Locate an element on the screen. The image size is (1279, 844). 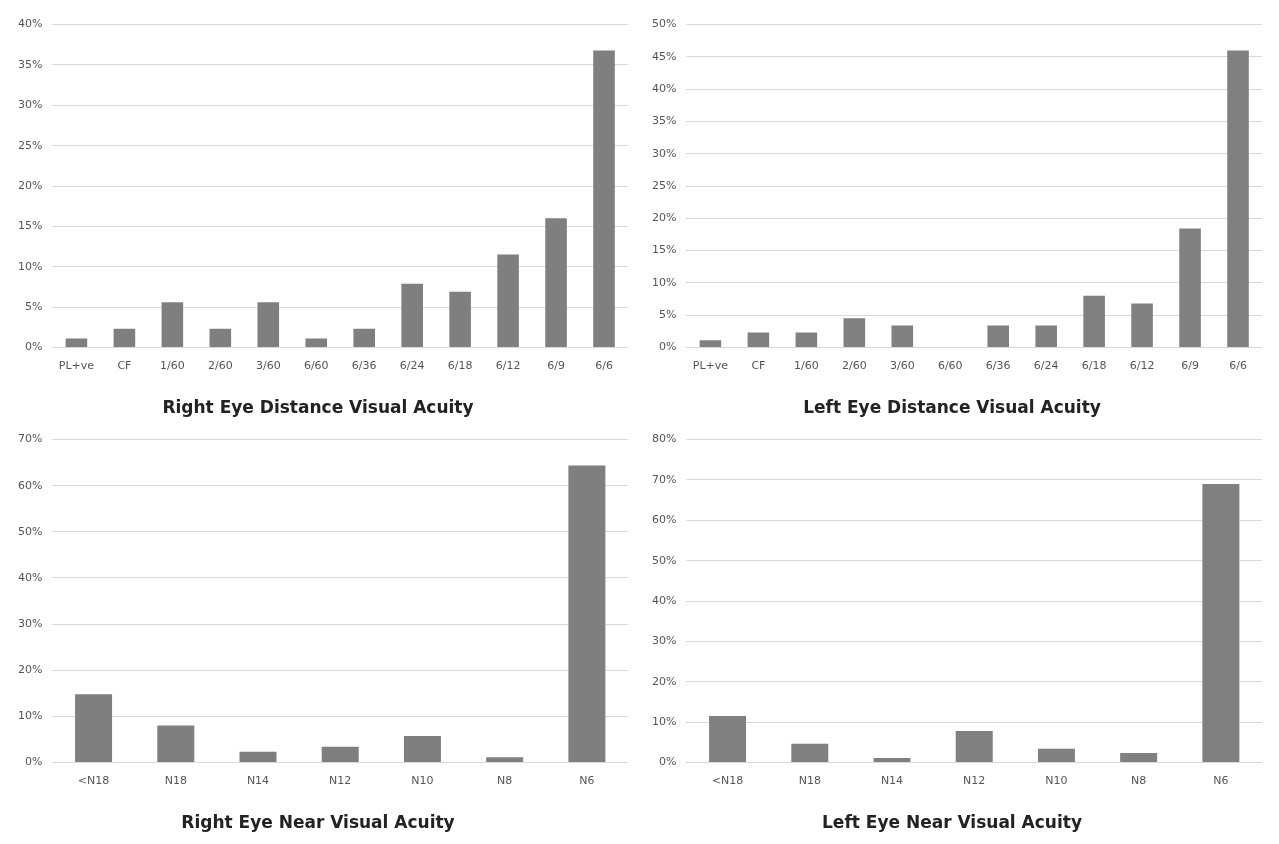
x-tick-label: N10 is located at coordinates (422, 780).